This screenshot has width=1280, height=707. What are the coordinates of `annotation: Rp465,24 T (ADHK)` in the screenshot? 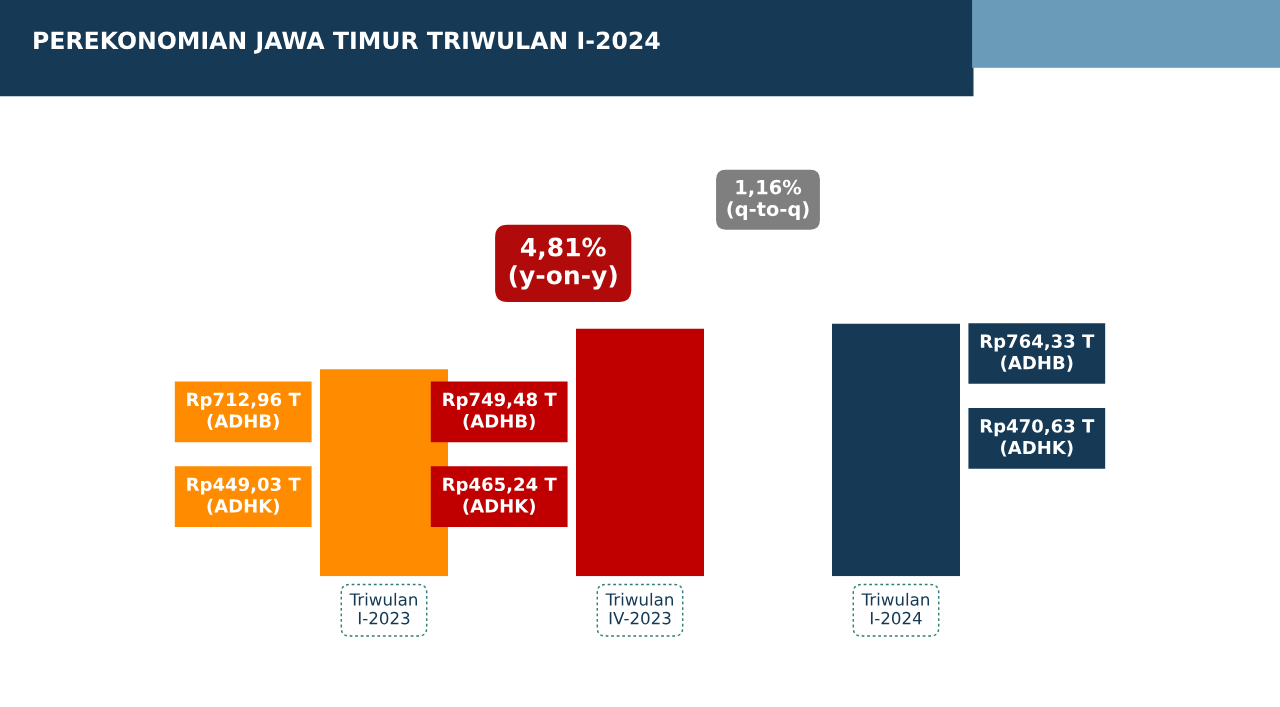 It's located at (500, 496).